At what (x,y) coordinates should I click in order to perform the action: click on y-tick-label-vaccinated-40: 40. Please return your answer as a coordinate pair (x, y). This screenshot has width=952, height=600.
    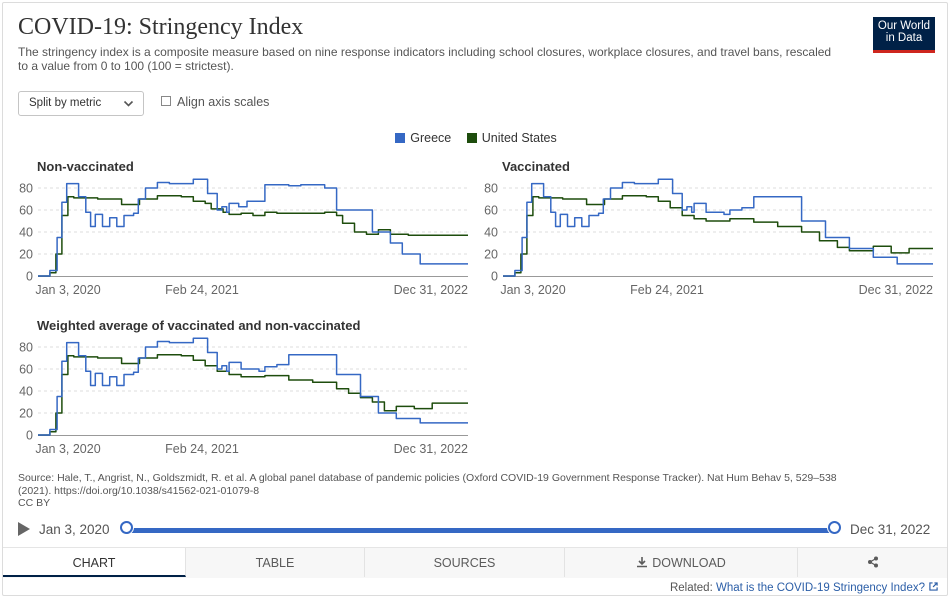
    Looking at the image, I should click on (491, 233).